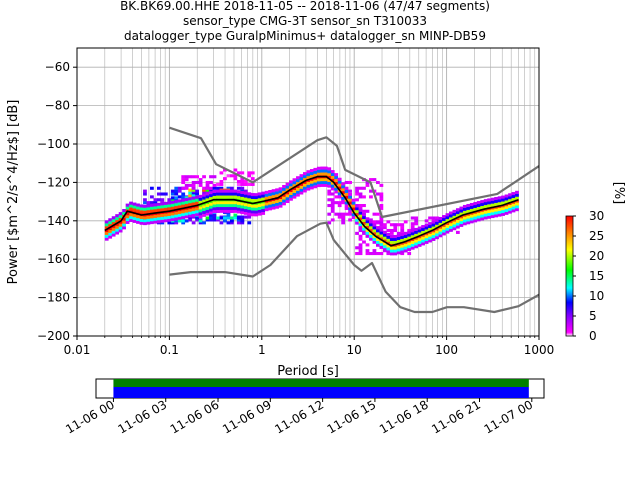 The height and width of the screenshot is (480, 640). Describe the element at coordinates (77, 350) in the screenshot. I see `x-tick-label: 0.01` at that location.